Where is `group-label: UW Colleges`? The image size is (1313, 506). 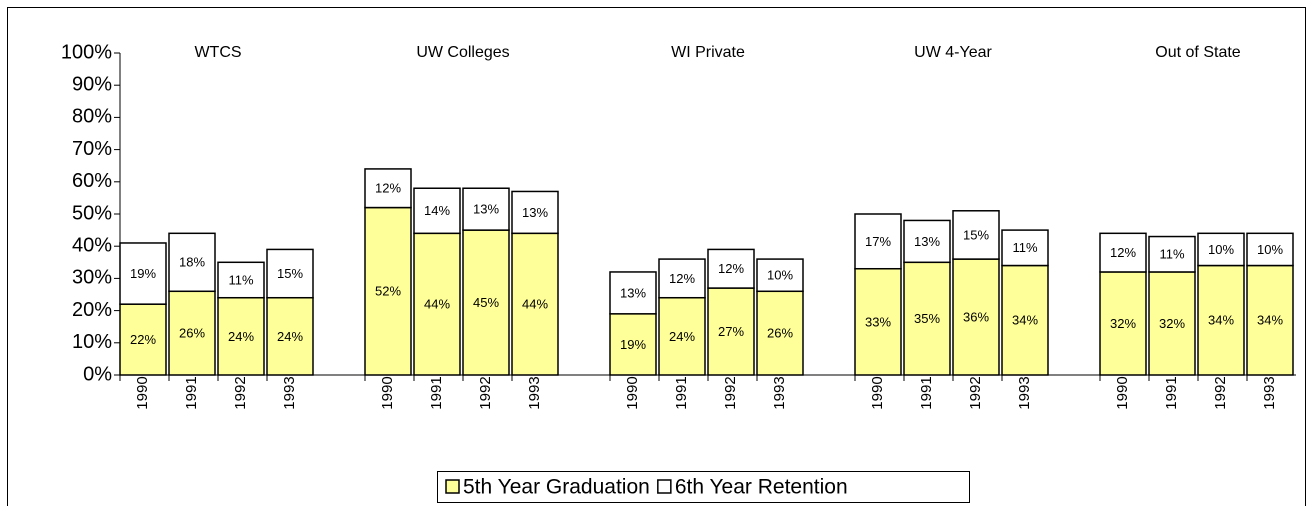 group-label: UW Colleges is located at coordinates (462, 52).